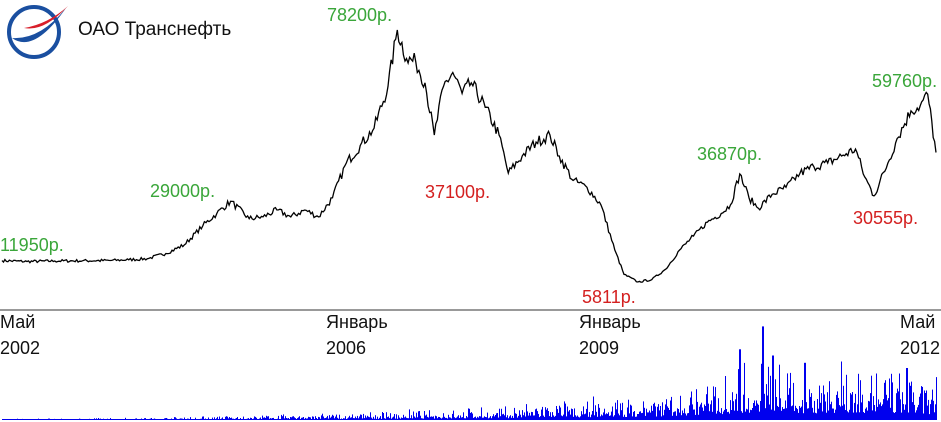 This screenshot has height=422, width=941. Describe the element at coordinates (357, 322) in the screenshot. I see `x-tick-month: Январь` at that location.